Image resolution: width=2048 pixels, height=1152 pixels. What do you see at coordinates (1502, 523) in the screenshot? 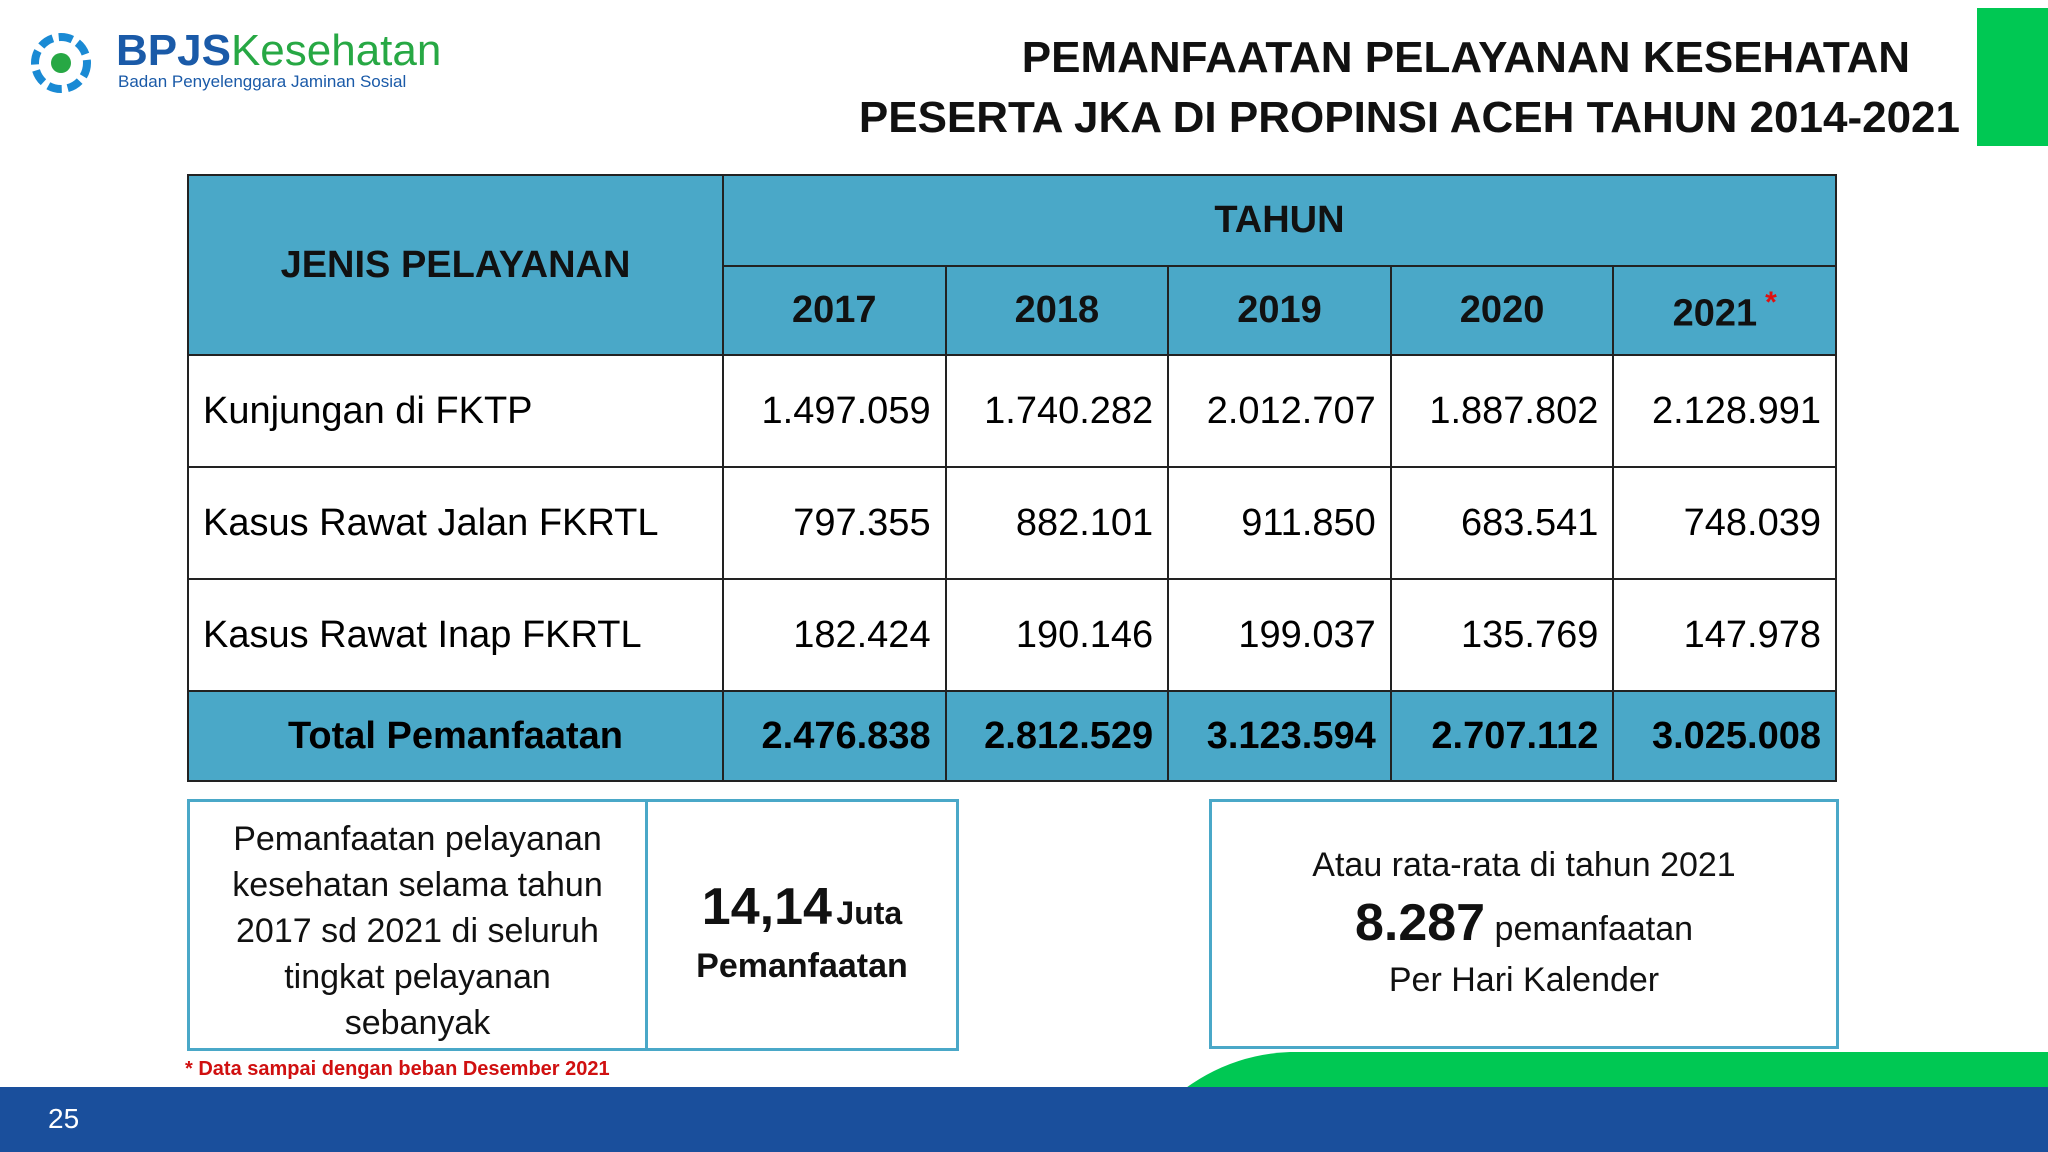
I see `cell-value: 683.541` at bounding box center [1502, 523].